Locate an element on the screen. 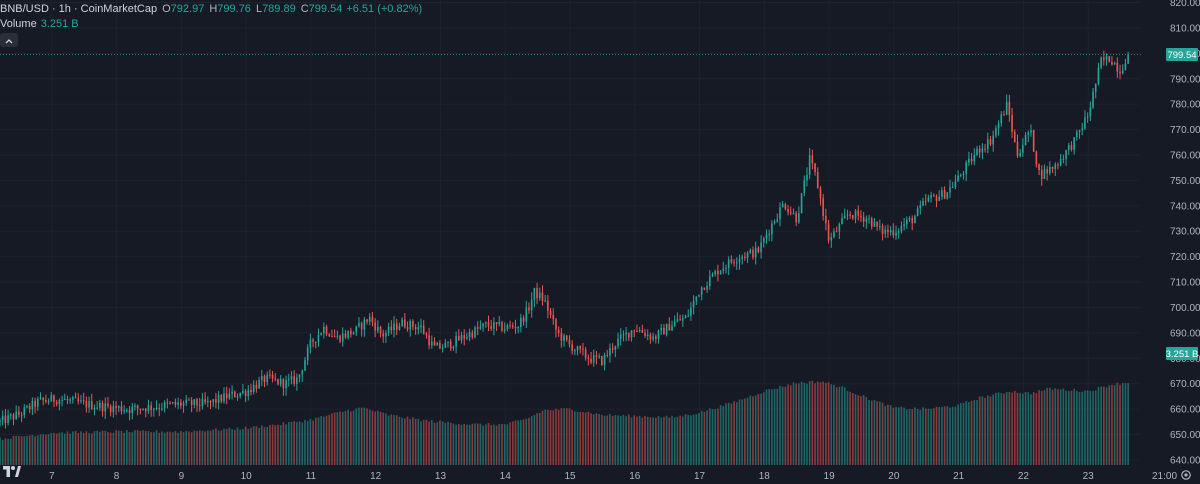  price-tick-label: 710.00 is located at coordinates (1185, 283).